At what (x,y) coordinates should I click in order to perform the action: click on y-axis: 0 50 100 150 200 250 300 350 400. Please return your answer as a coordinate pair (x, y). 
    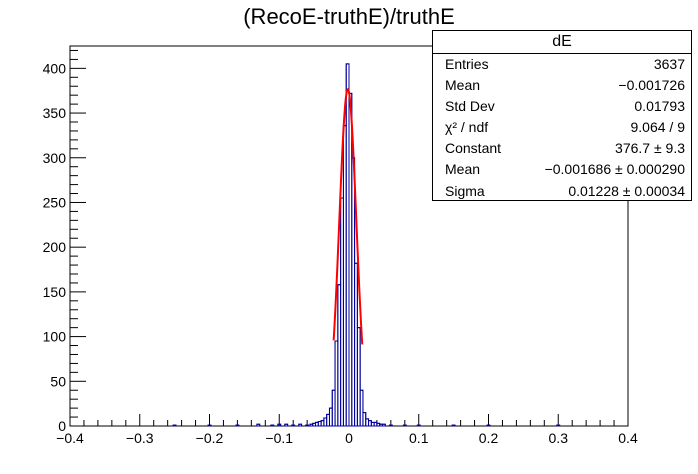
    Looking at the image, I should click on (64, 241).